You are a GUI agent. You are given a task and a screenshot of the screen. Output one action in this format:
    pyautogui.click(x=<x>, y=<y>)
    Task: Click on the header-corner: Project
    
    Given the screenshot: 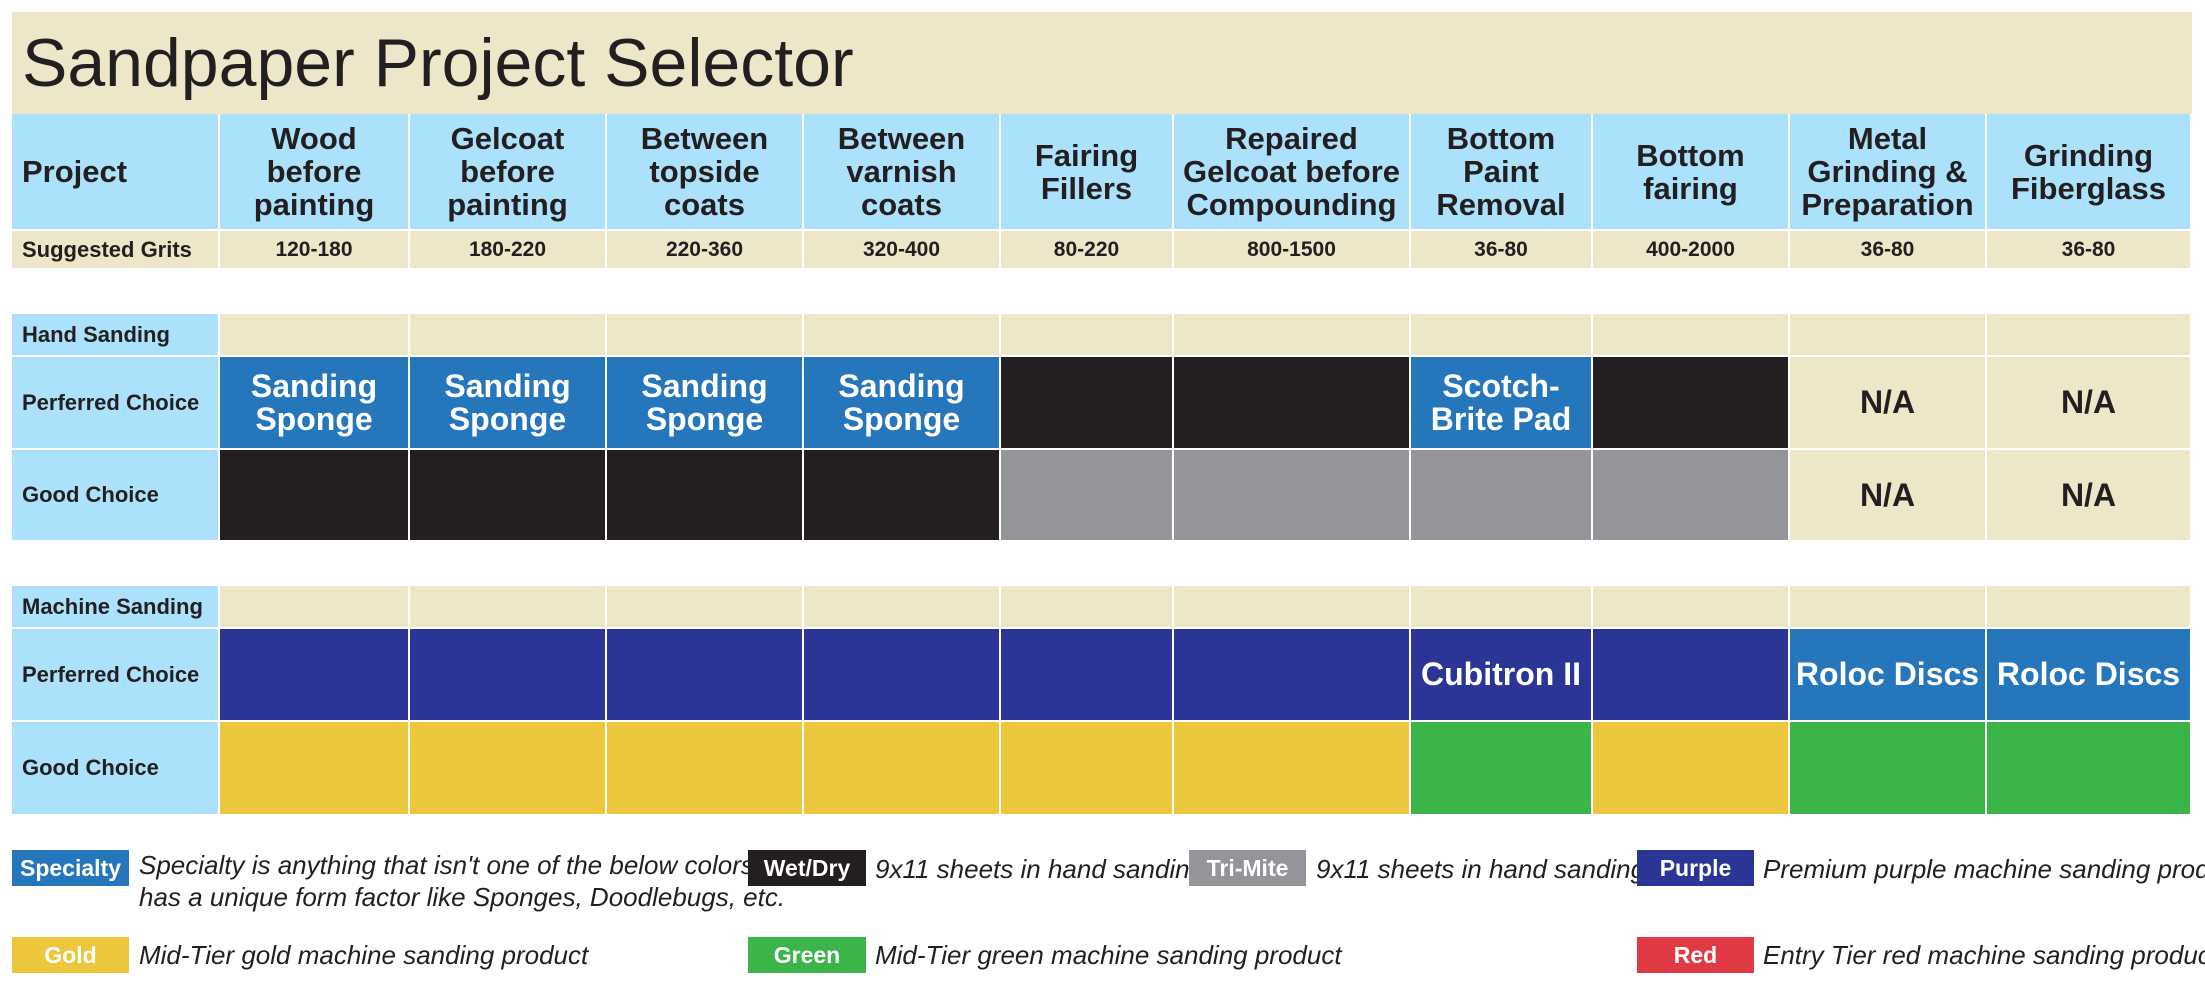 What is the action you would take?
    pyautogui.click(x=116, y=172)
    